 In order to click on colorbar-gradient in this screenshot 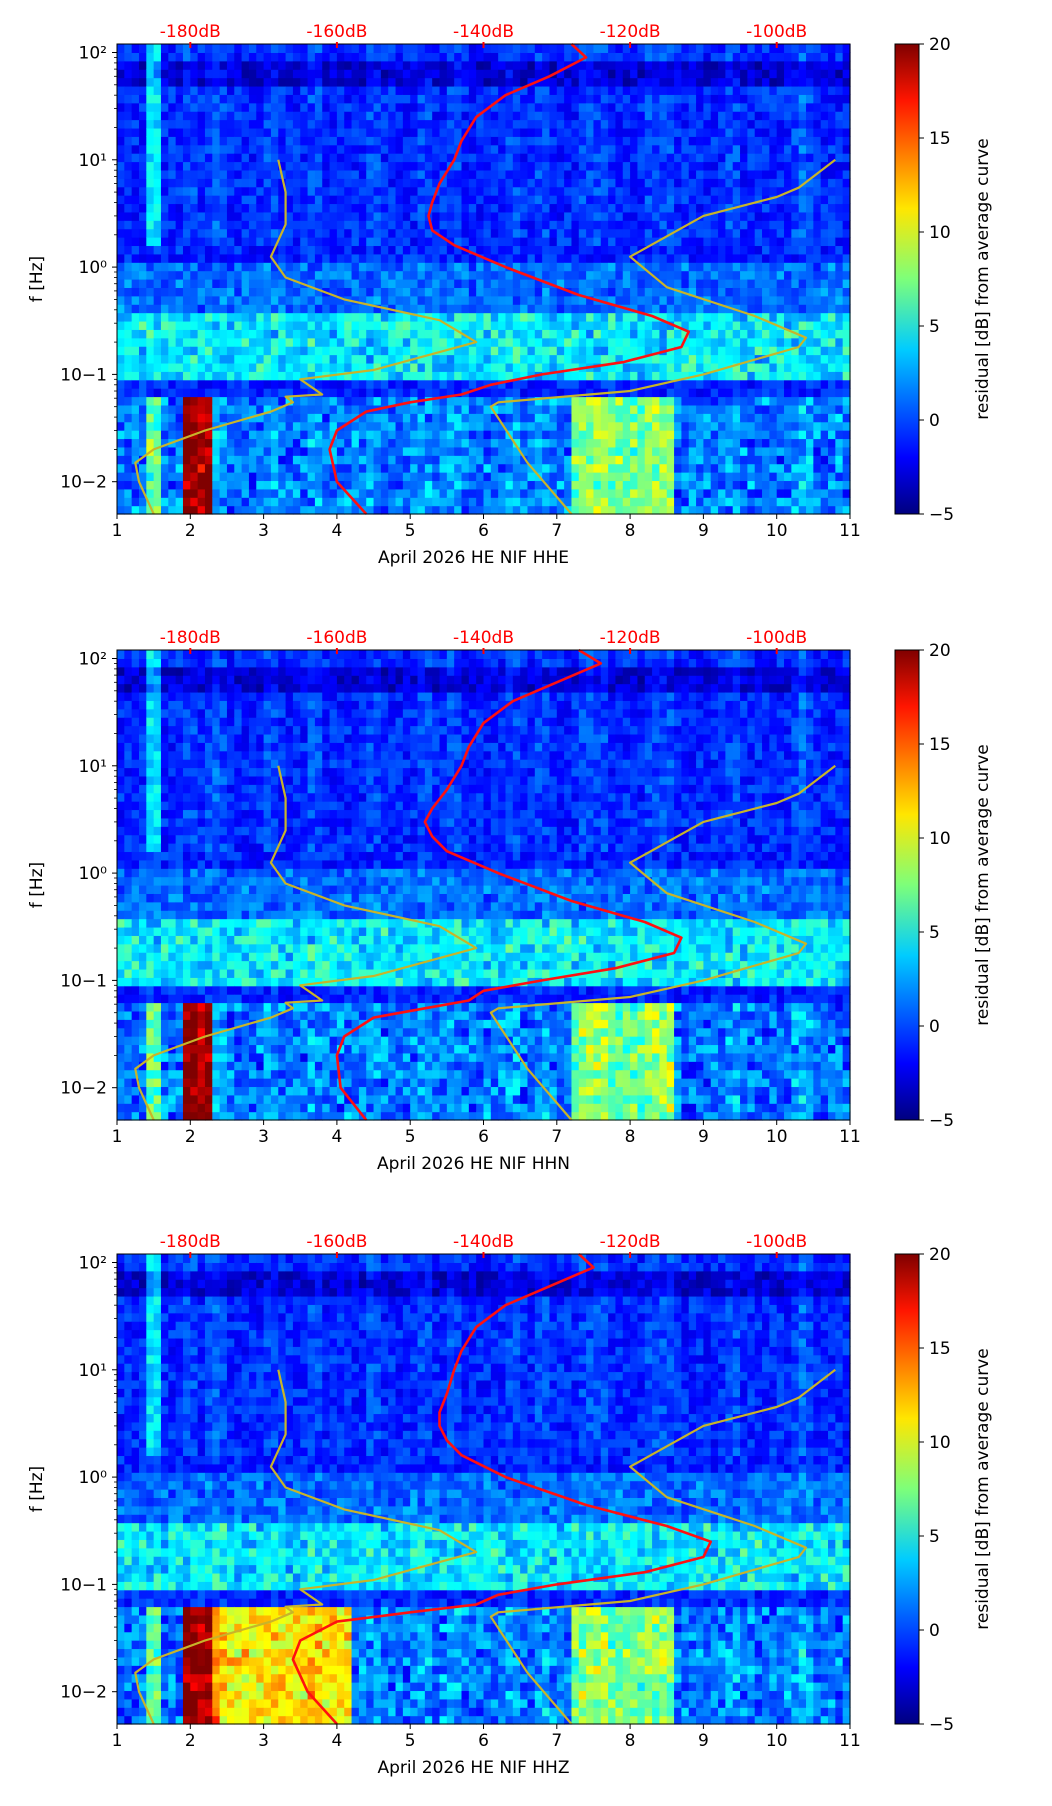, I will do `click(907, 885)`.